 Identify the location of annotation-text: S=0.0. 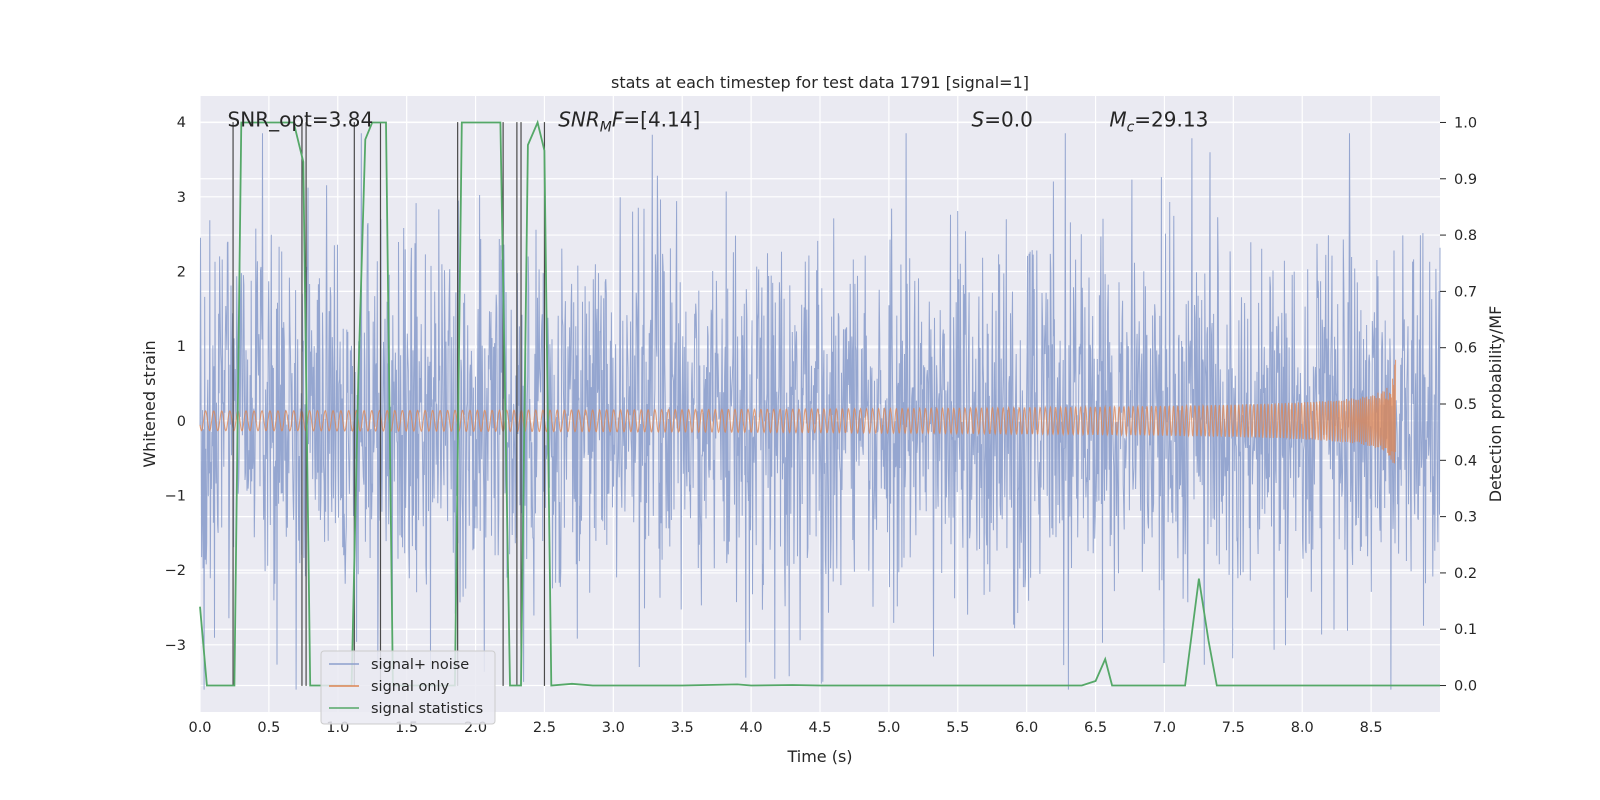
(1002, 120).